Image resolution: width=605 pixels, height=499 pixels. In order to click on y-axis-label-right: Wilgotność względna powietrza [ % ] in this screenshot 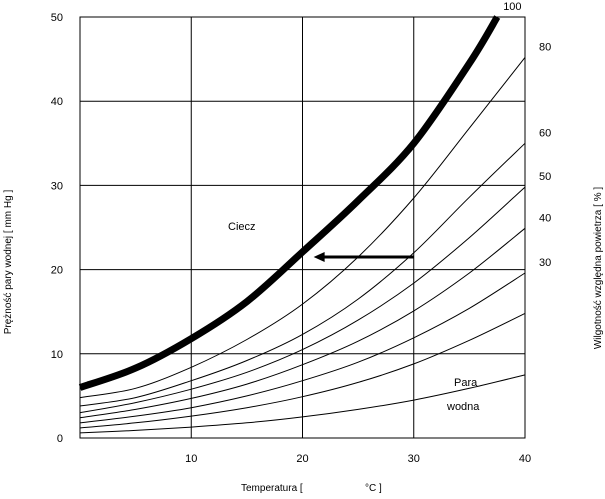, I will do `click(598, 268)`.